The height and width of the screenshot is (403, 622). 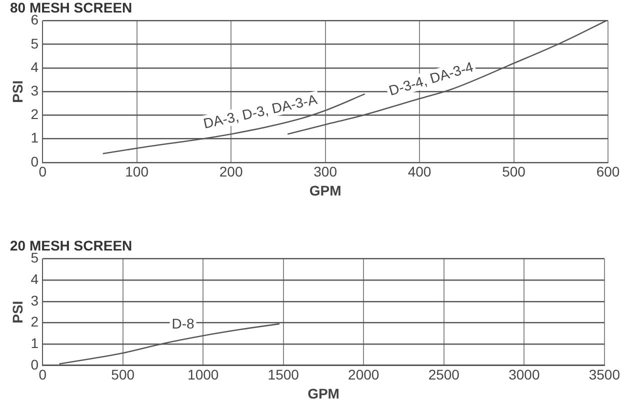 I want to click on text: D-3-4, DA-3-4, so click(x=431, y=78).